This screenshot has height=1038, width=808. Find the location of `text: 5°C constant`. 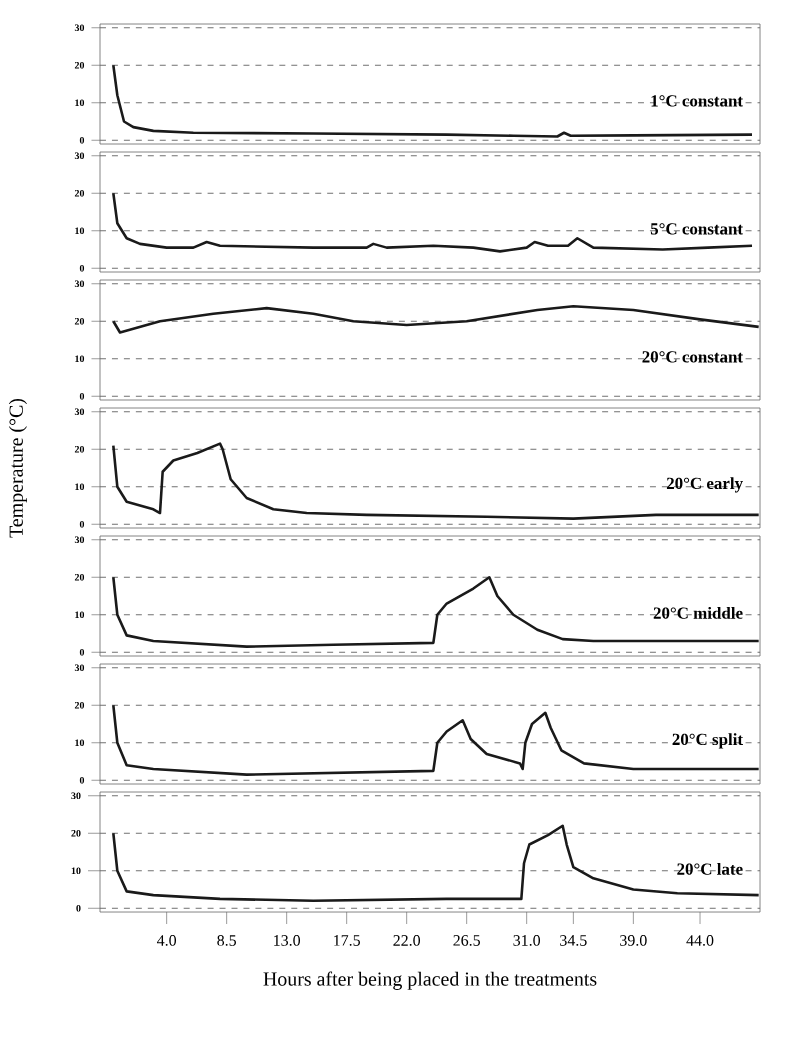

text: 5°C constant is located at coordinates (696, 229).